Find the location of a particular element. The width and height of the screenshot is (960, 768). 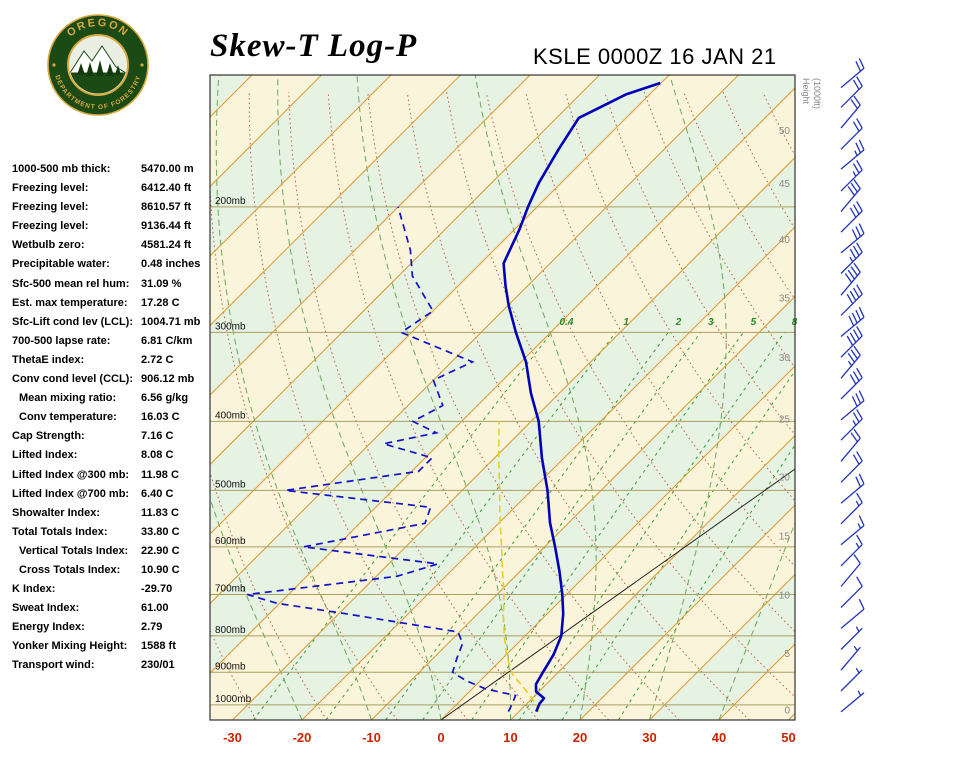

index-label: Yonker Mixing Height: is located at coordinates (70, 646).